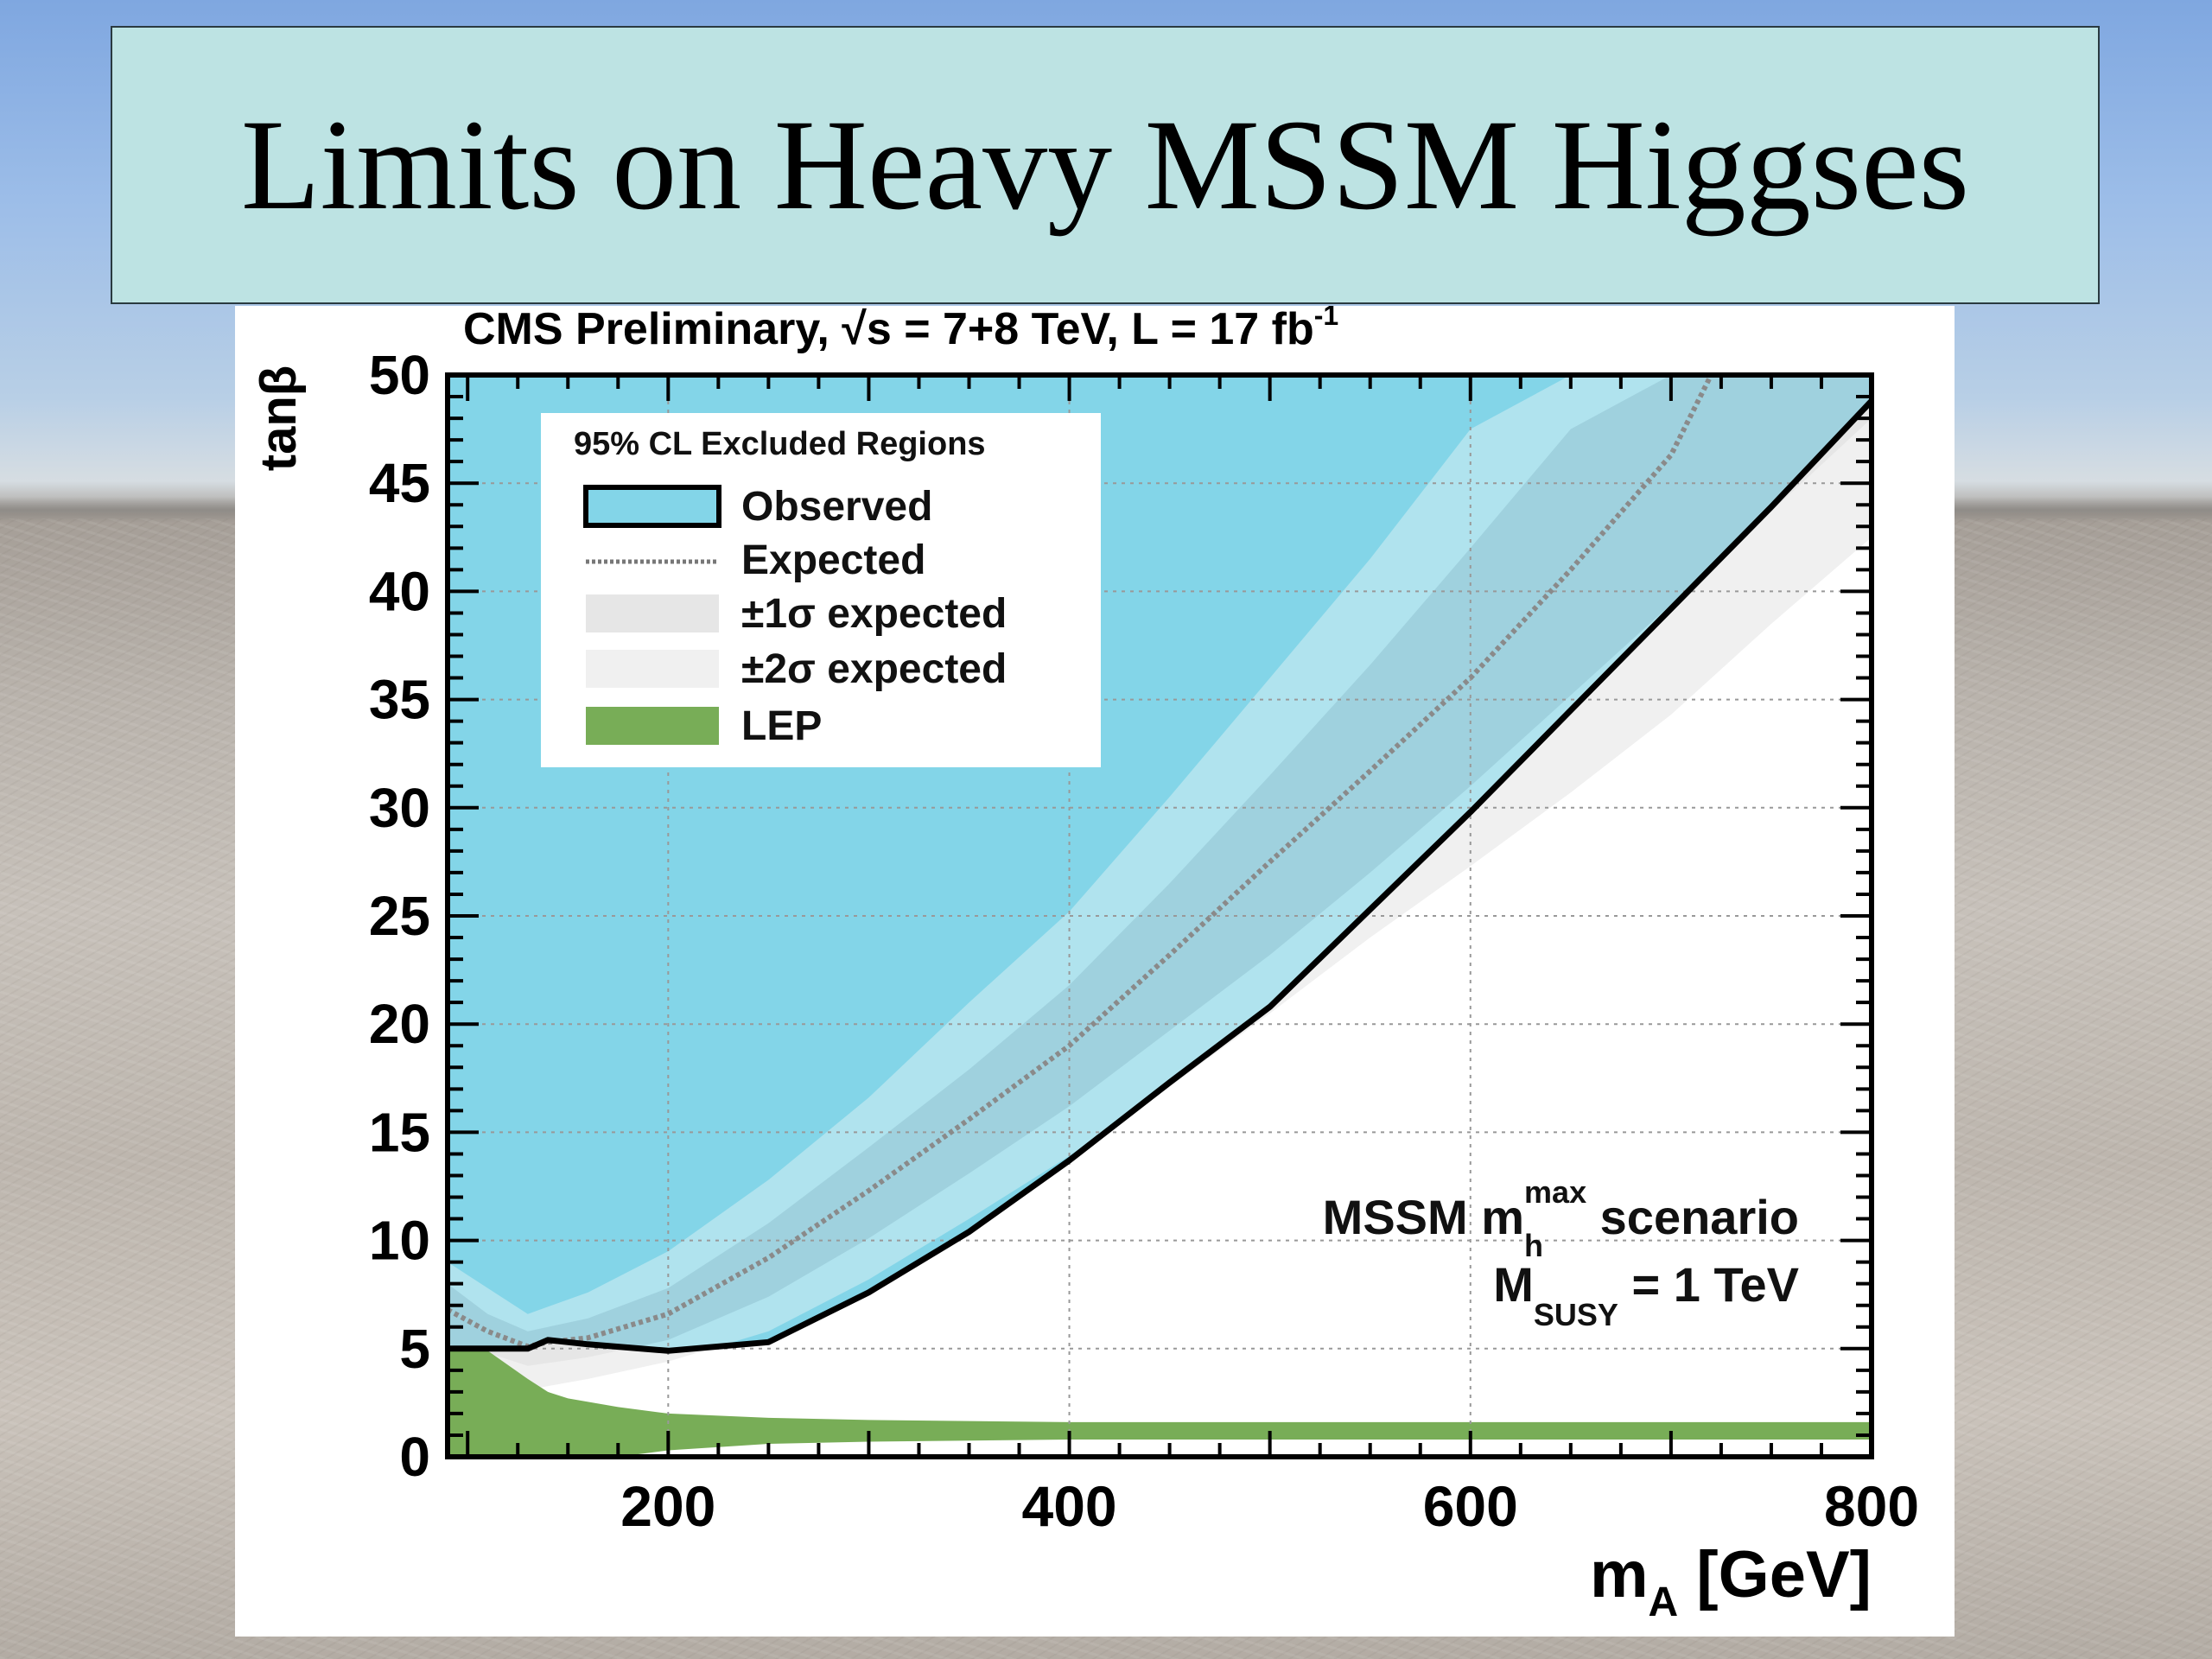  What do you see at coordinates (1731, 1581) in the screenshot?
I see `x-axis-label: mA [GeV]` at bounding box center [1731, 1581].